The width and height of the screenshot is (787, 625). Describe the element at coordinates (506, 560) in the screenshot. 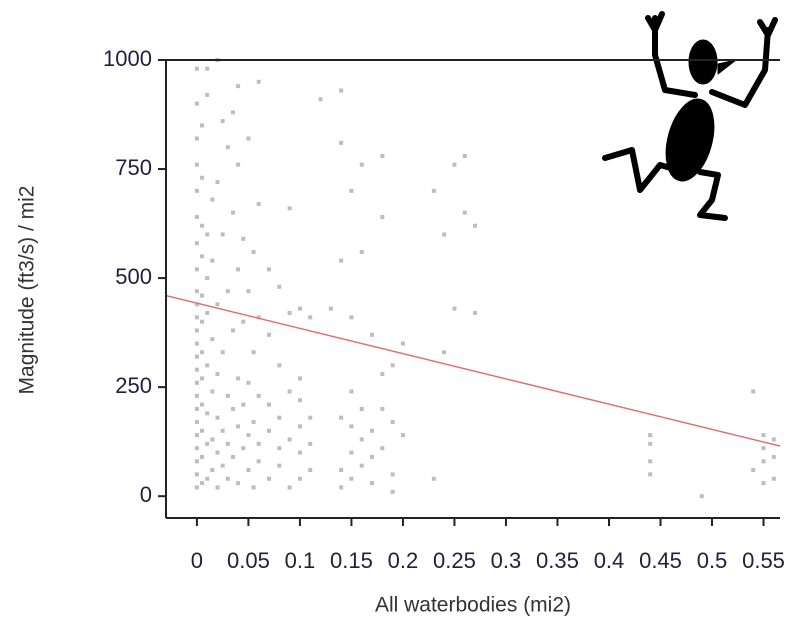

I see `x-tick-label: 0.3` at that location.